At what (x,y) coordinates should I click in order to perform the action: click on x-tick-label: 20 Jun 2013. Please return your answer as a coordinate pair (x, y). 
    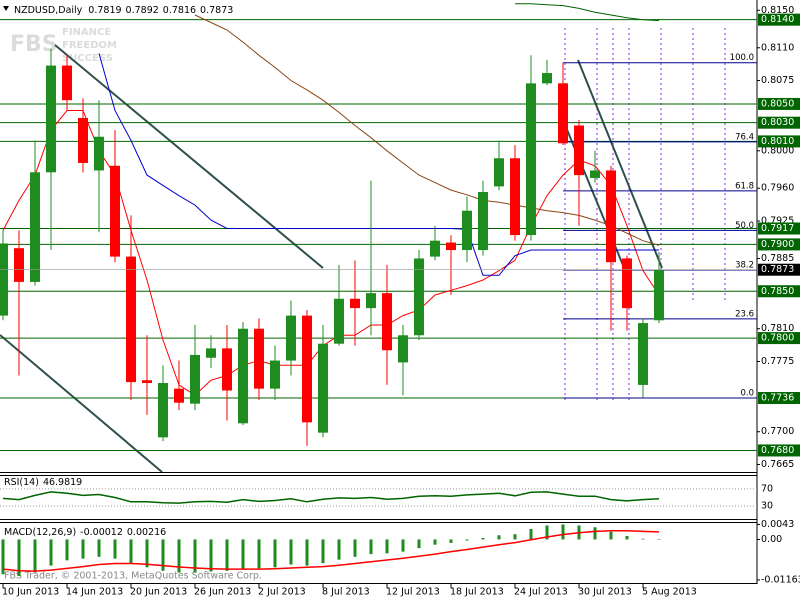
    Looking at the image, I should click on (158, 592).